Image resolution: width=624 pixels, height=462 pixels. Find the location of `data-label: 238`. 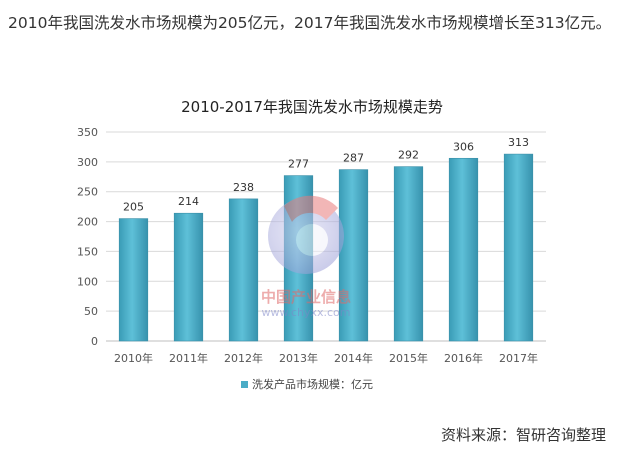

data-label: 238 is located at coordinates (243, 187).